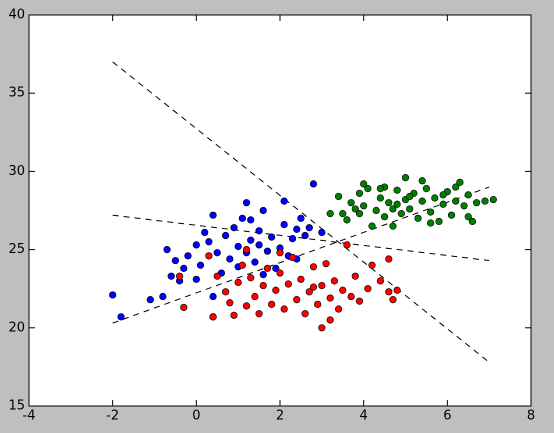 The image size is (554, 433). I want to click on y-tick-label: 40, so click(16, 15).